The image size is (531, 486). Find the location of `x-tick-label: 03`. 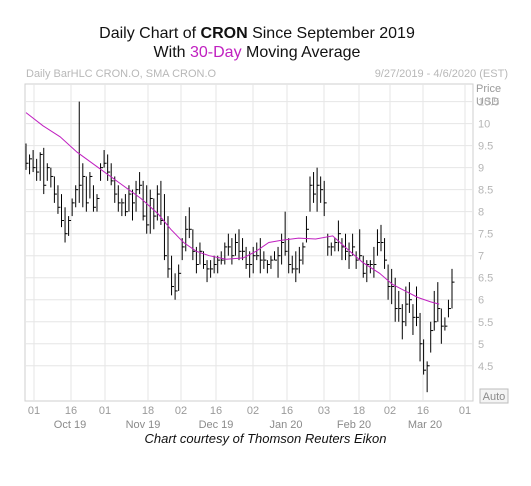

x-tick-label: 03 is located at coordinates (324, 411).